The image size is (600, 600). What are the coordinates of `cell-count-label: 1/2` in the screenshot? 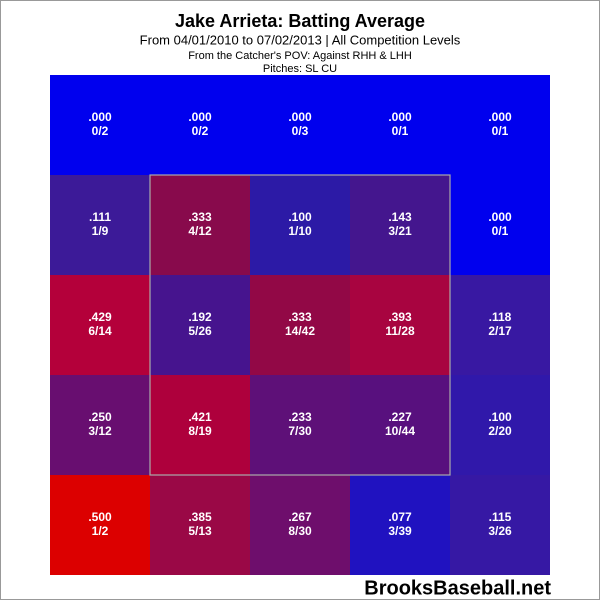 It's located at (100, 531).